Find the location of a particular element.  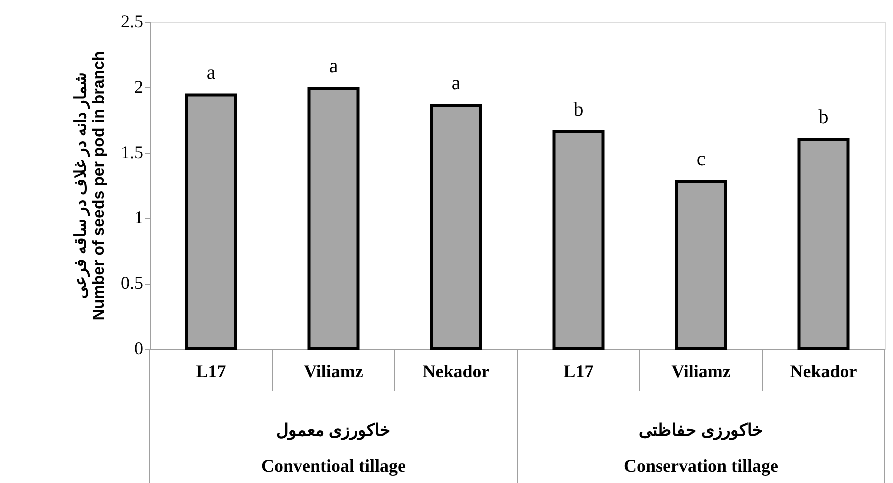

text: Conventioal tillage is located at coordinates (334, 466).